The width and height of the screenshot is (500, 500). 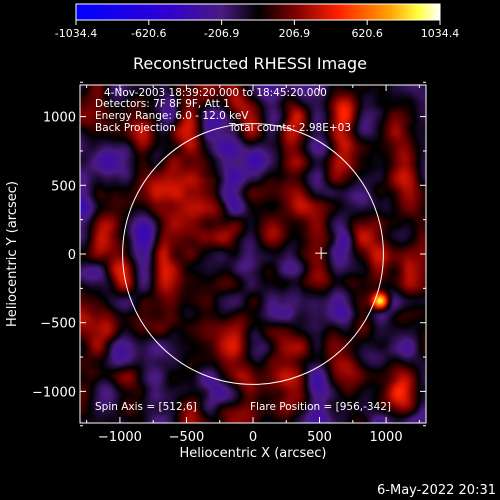 What do you see at coordinates (187, 437) in the screenshot?
I see `x-tick-label: −500` at bounding box center [187, 437].